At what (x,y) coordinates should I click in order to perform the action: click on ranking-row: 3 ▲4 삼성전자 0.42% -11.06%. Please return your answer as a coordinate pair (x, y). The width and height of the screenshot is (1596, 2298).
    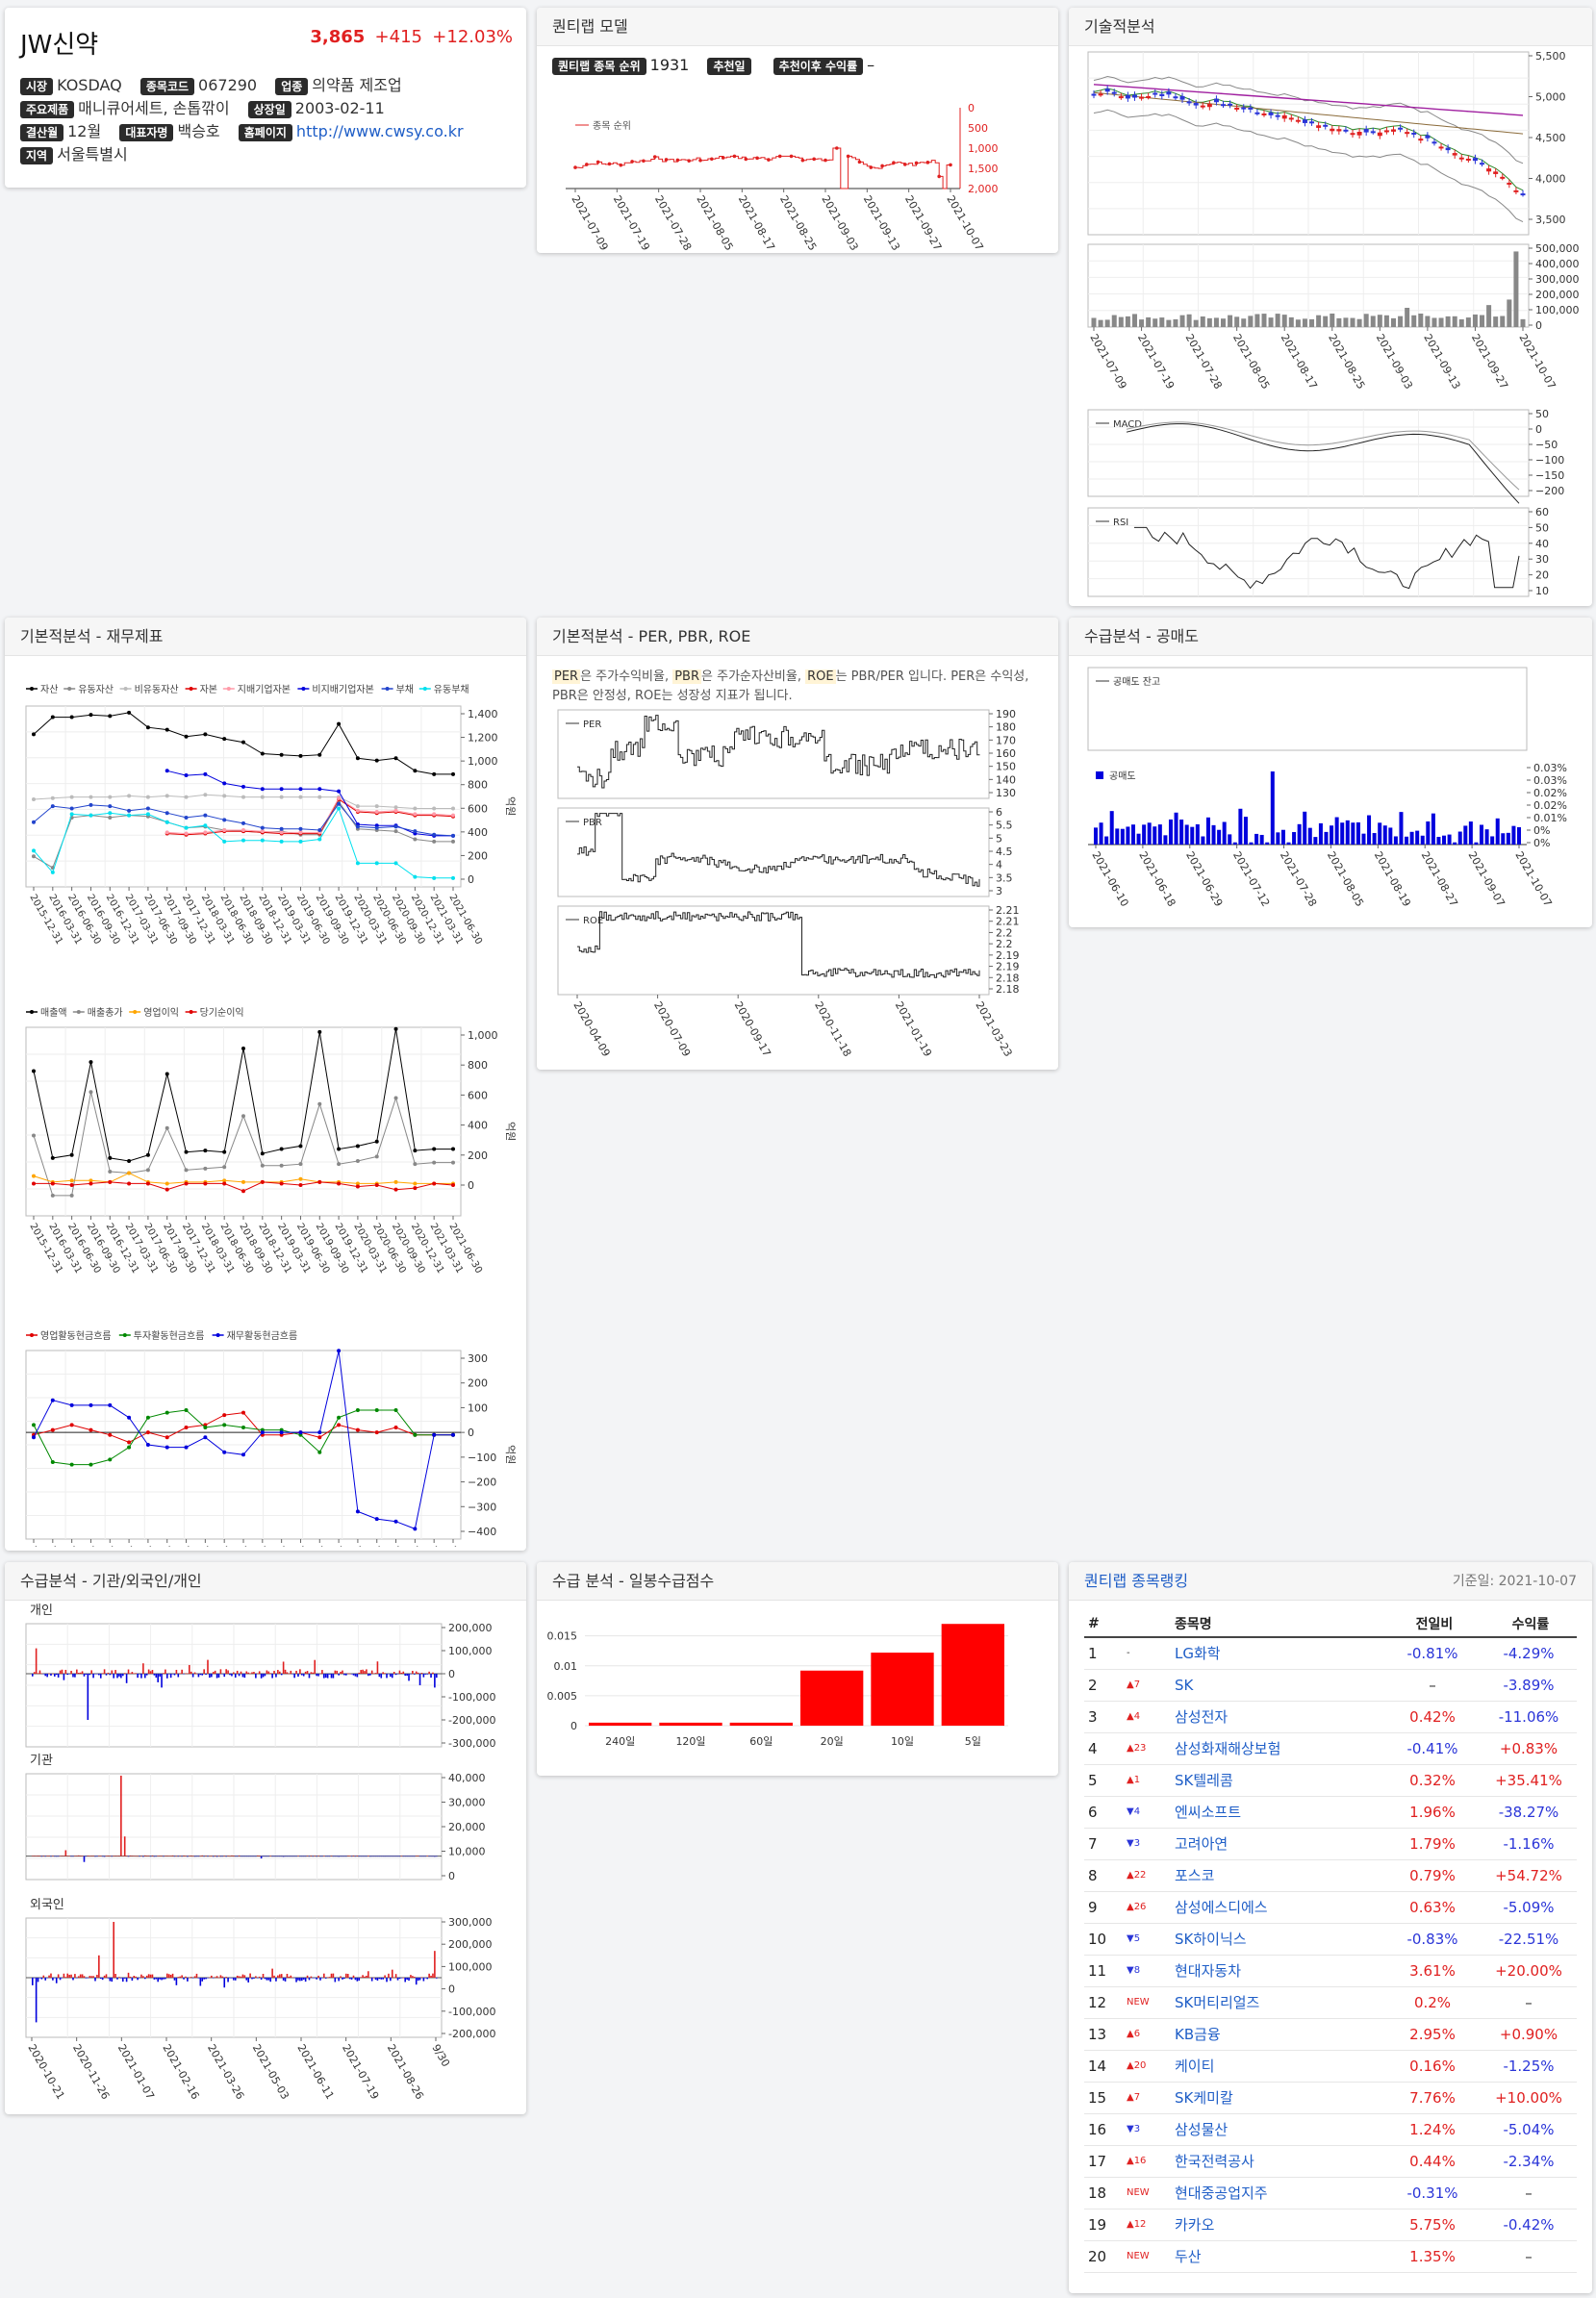
    Looking at the image, I should click on (1330, 1717).